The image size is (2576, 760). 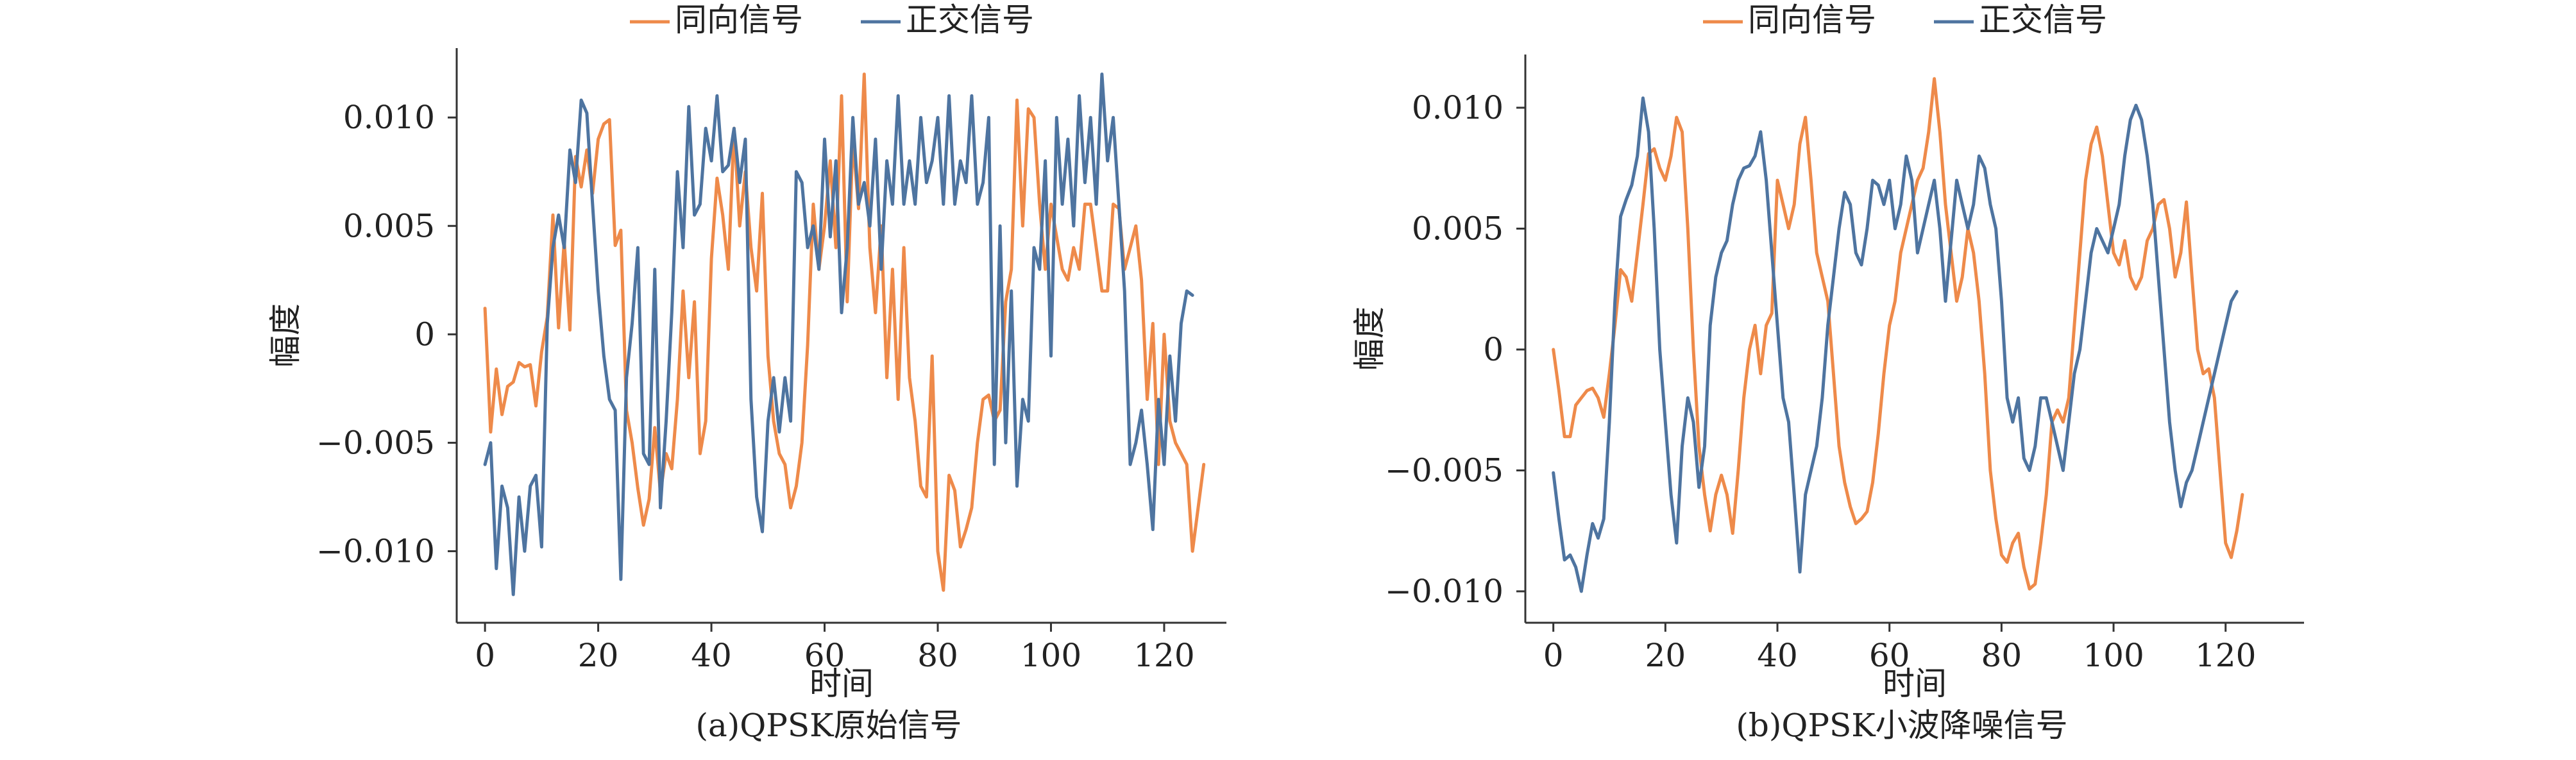 I want to click on chart-caption: (a)QPSK原始信号, so click(x=828, y=725).